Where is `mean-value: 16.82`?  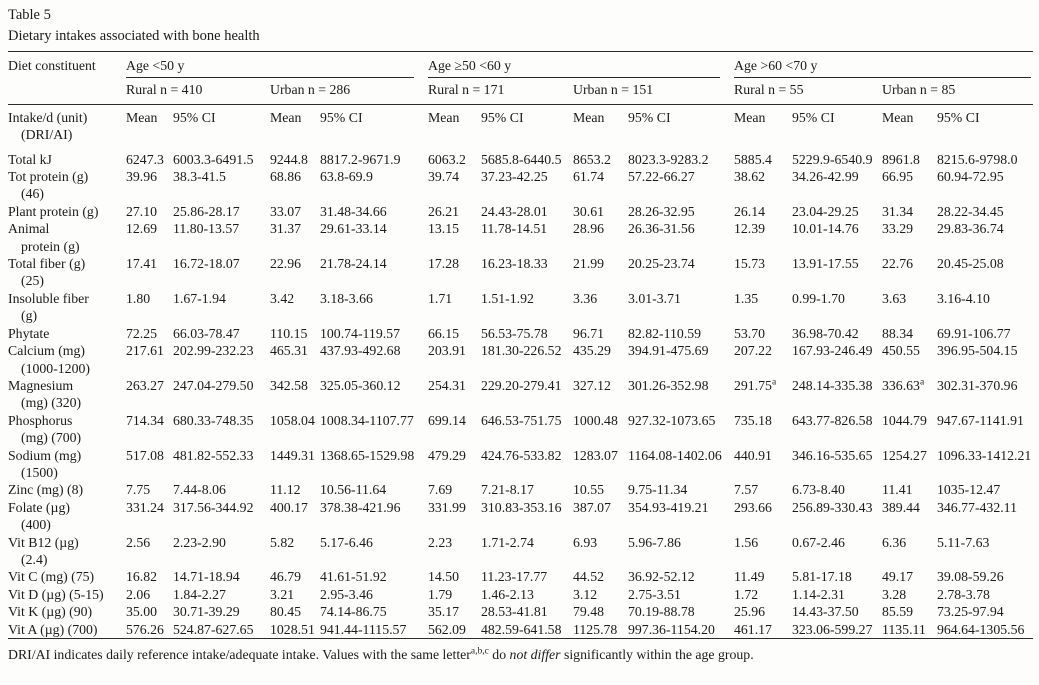 mean-value: 16.82 is located at coordinates (142, 577).